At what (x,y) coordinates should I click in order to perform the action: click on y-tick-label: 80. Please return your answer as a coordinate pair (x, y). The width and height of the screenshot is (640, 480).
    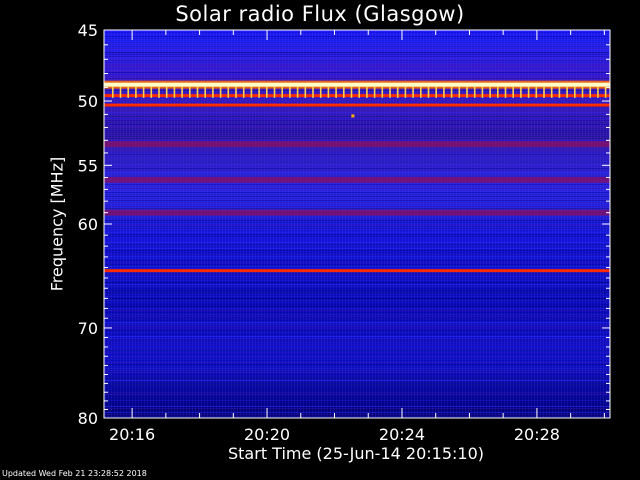
    Looking at the image, I should click on (88, 418).